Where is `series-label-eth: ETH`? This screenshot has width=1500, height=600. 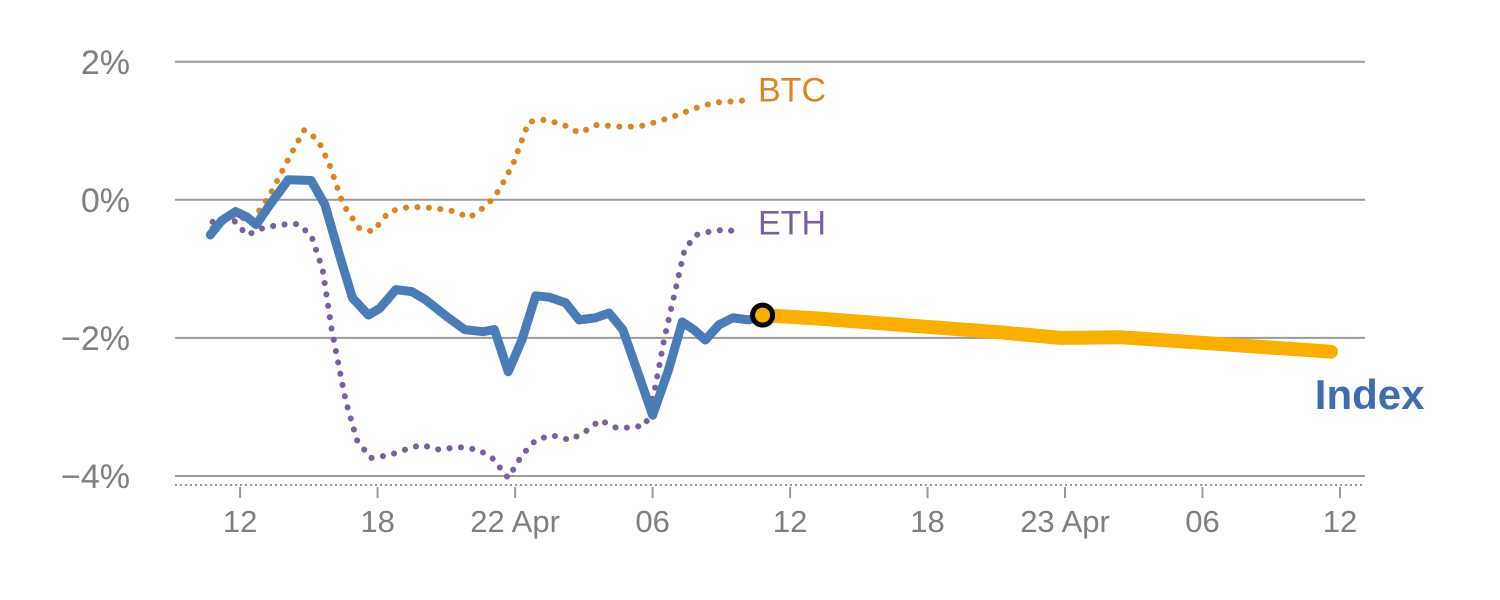
series-label-eth: ETH is located at coordinates (792, 224).